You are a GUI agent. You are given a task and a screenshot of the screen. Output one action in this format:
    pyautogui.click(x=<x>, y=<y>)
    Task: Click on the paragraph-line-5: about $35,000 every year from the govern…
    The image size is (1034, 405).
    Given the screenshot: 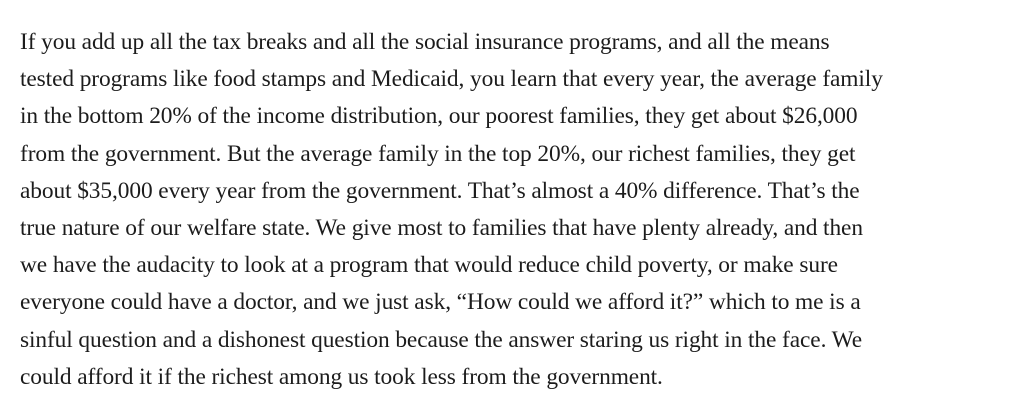 What is the action you would take?
    pyautogui.click(x=440, y=190)
    